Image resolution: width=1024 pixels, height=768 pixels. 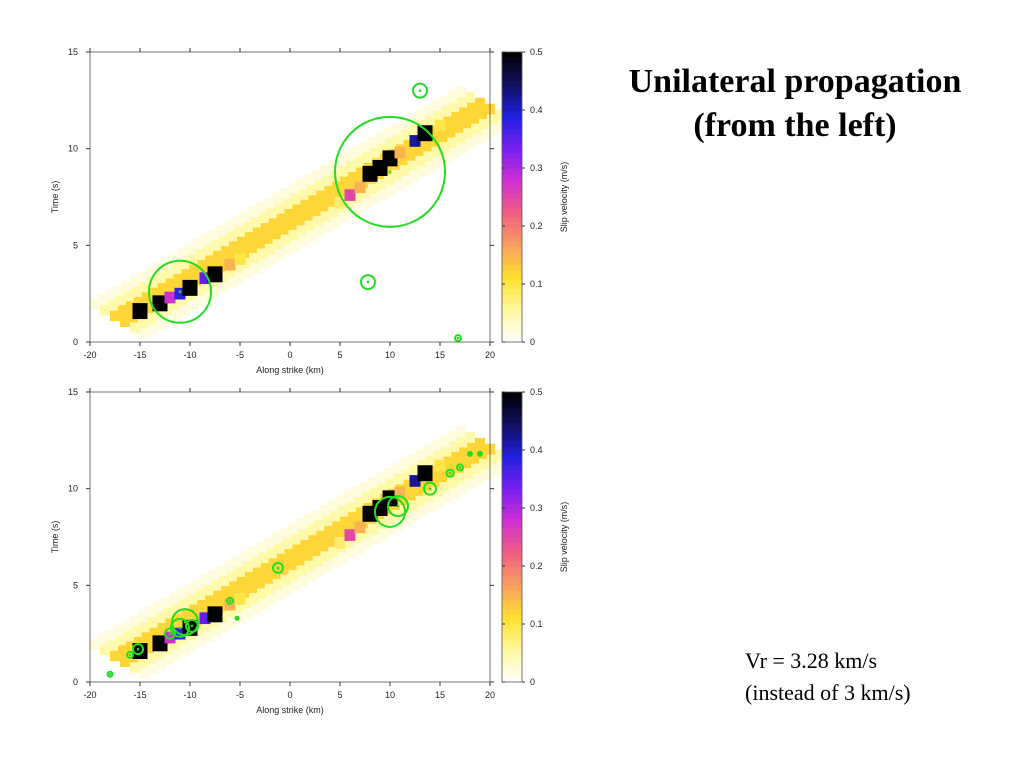 What do you see at coordinates (536, 566) in the screenshot?
I see `colorbar-tick-label: 0.2` at bounding box center [536, 566].